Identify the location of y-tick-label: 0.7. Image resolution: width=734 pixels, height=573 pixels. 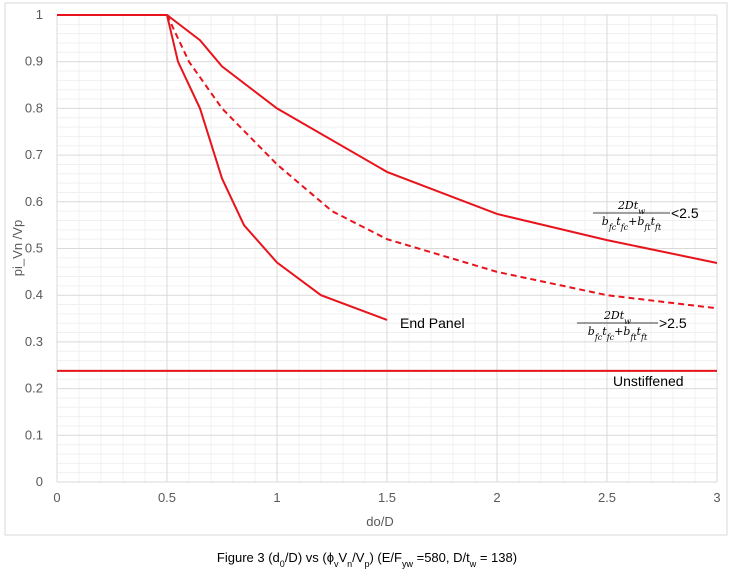
(34, 154).